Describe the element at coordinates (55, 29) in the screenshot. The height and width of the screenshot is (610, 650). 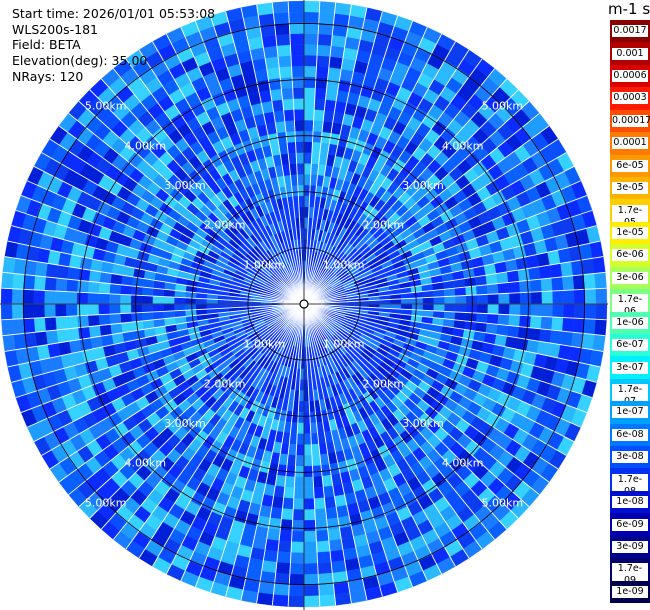
I see `instrument-text: WLS200s-181` at that location.